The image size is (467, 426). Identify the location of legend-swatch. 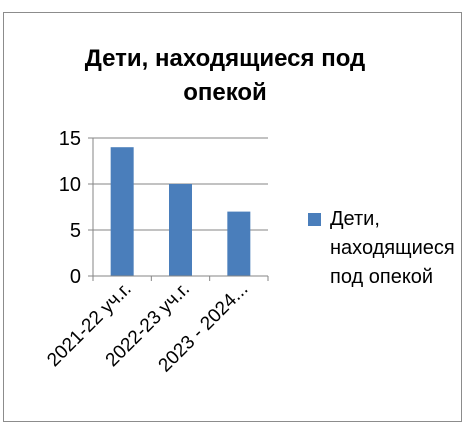
(314, 219).